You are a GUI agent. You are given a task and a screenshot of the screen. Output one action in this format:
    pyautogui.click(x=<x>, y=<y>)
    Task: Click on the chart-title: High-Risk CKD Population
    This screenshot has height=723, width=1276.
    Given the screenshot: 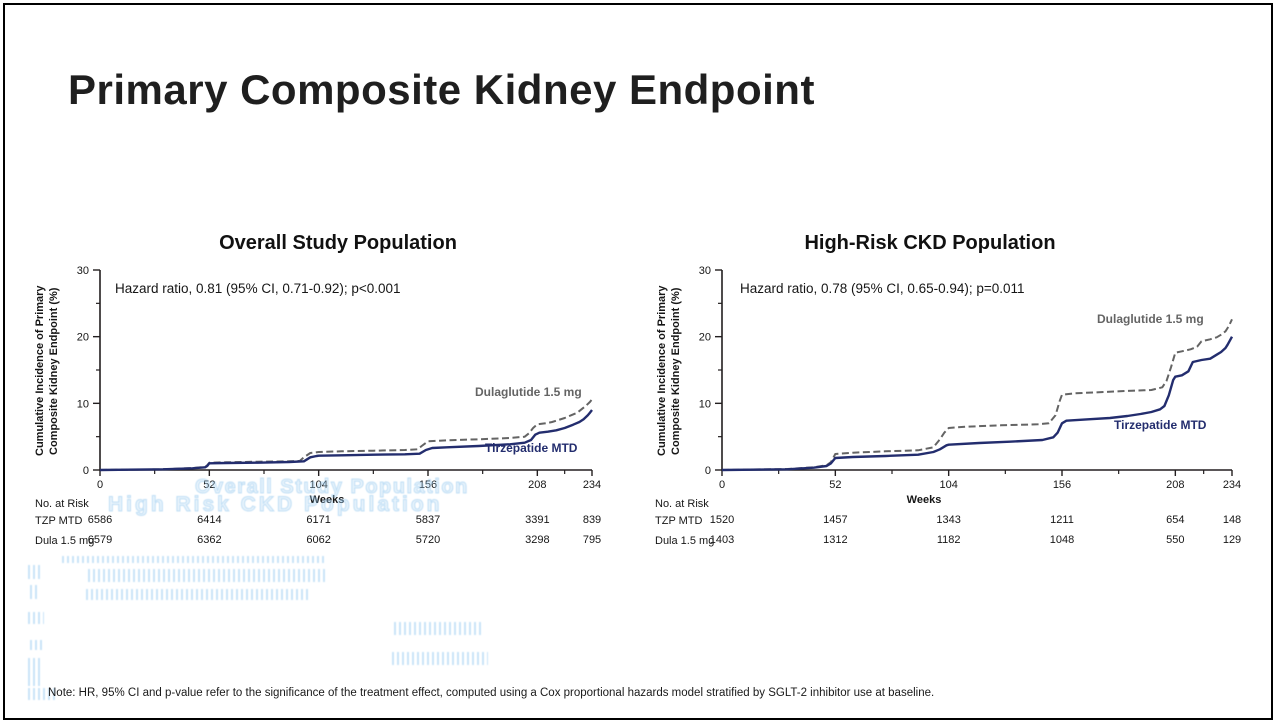 What is the action you would take?
    pyautogui.click(x=930, y=243)
    